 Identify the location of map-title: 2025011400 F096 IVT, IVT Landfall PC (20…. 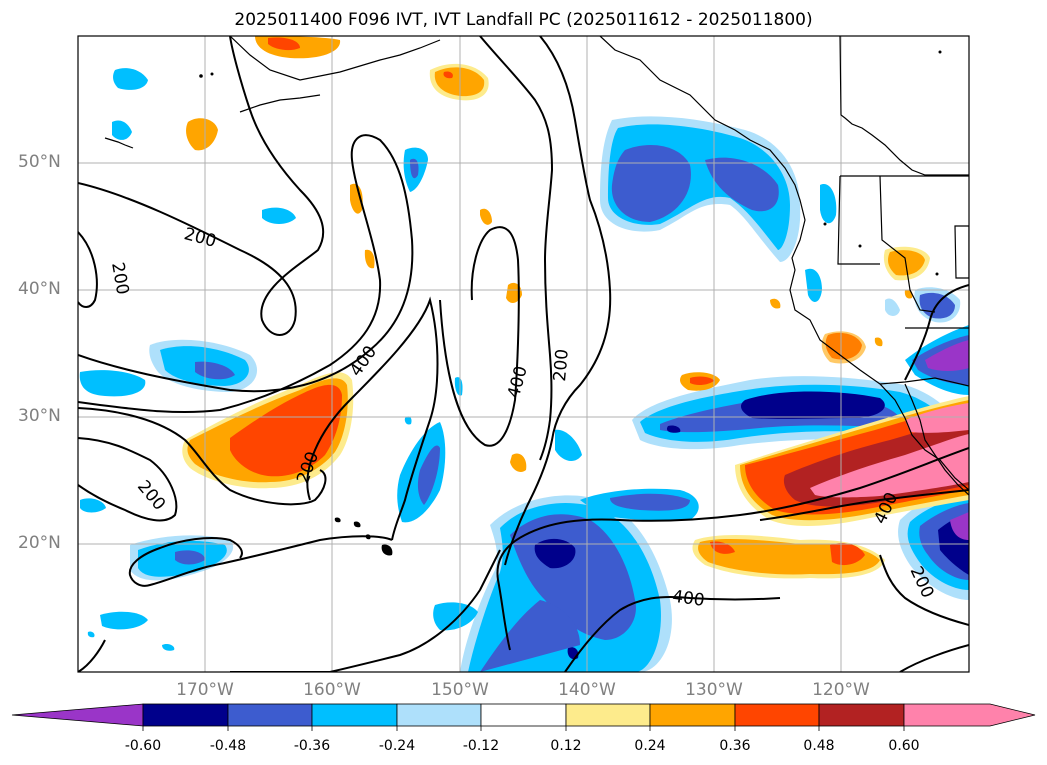
(523, 20).